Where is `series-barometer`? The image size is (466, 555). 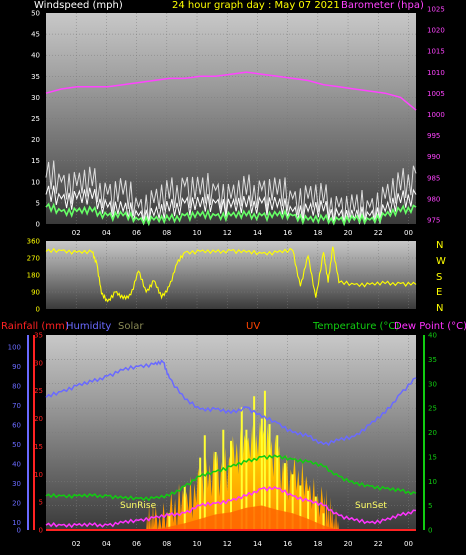 series-barometer is located at coordinates (231, 91).